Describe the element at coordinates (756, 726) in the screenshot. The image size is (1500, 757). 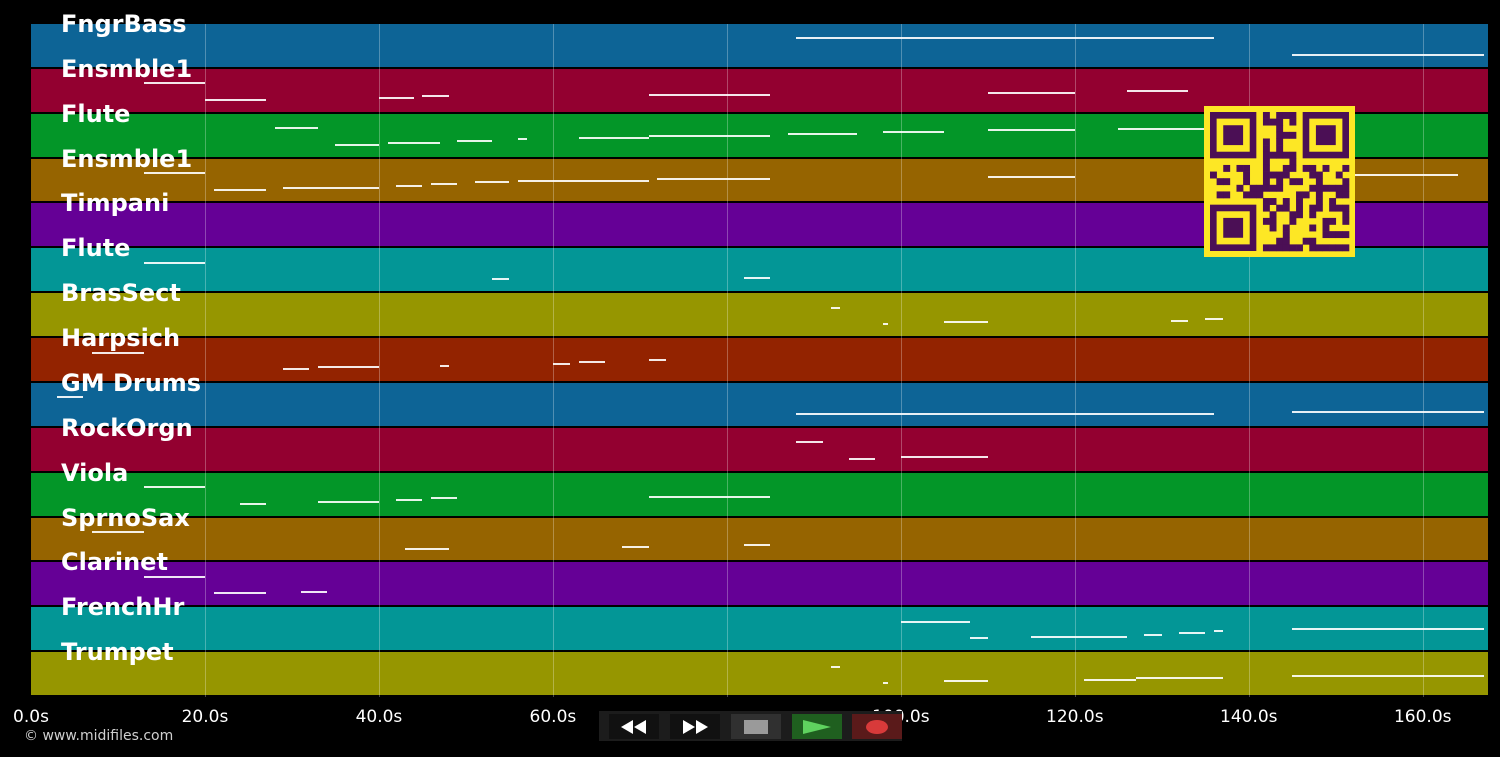
I see `stop-button` at that location.